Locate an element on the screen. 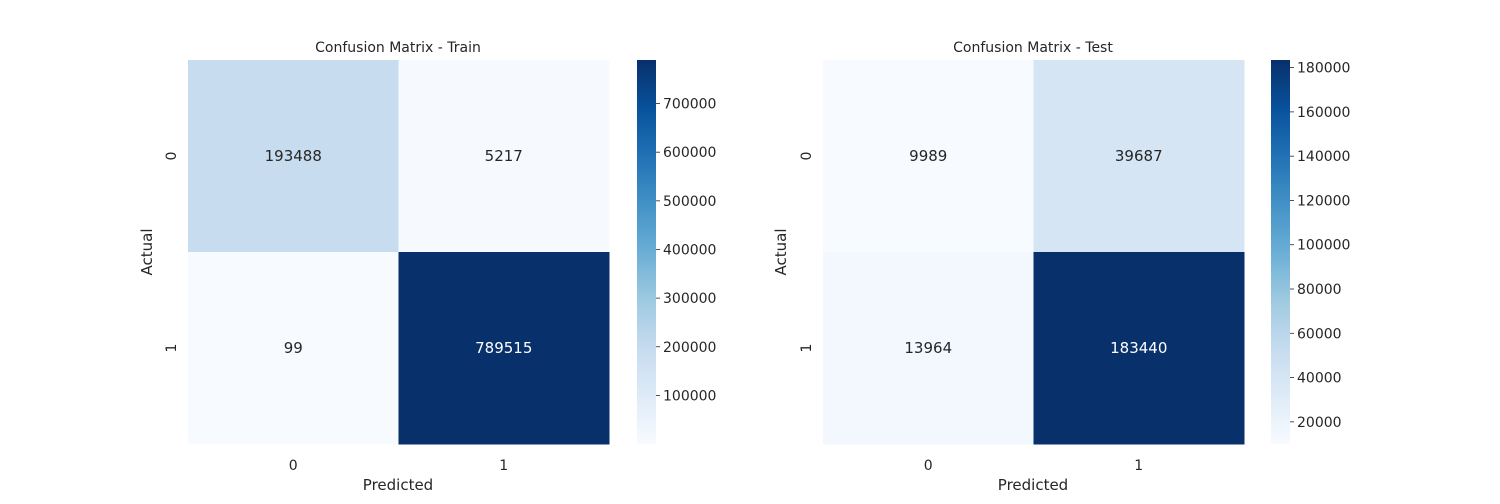  colorbar-tick-label: 400000 is located at coordinates (689, 250).